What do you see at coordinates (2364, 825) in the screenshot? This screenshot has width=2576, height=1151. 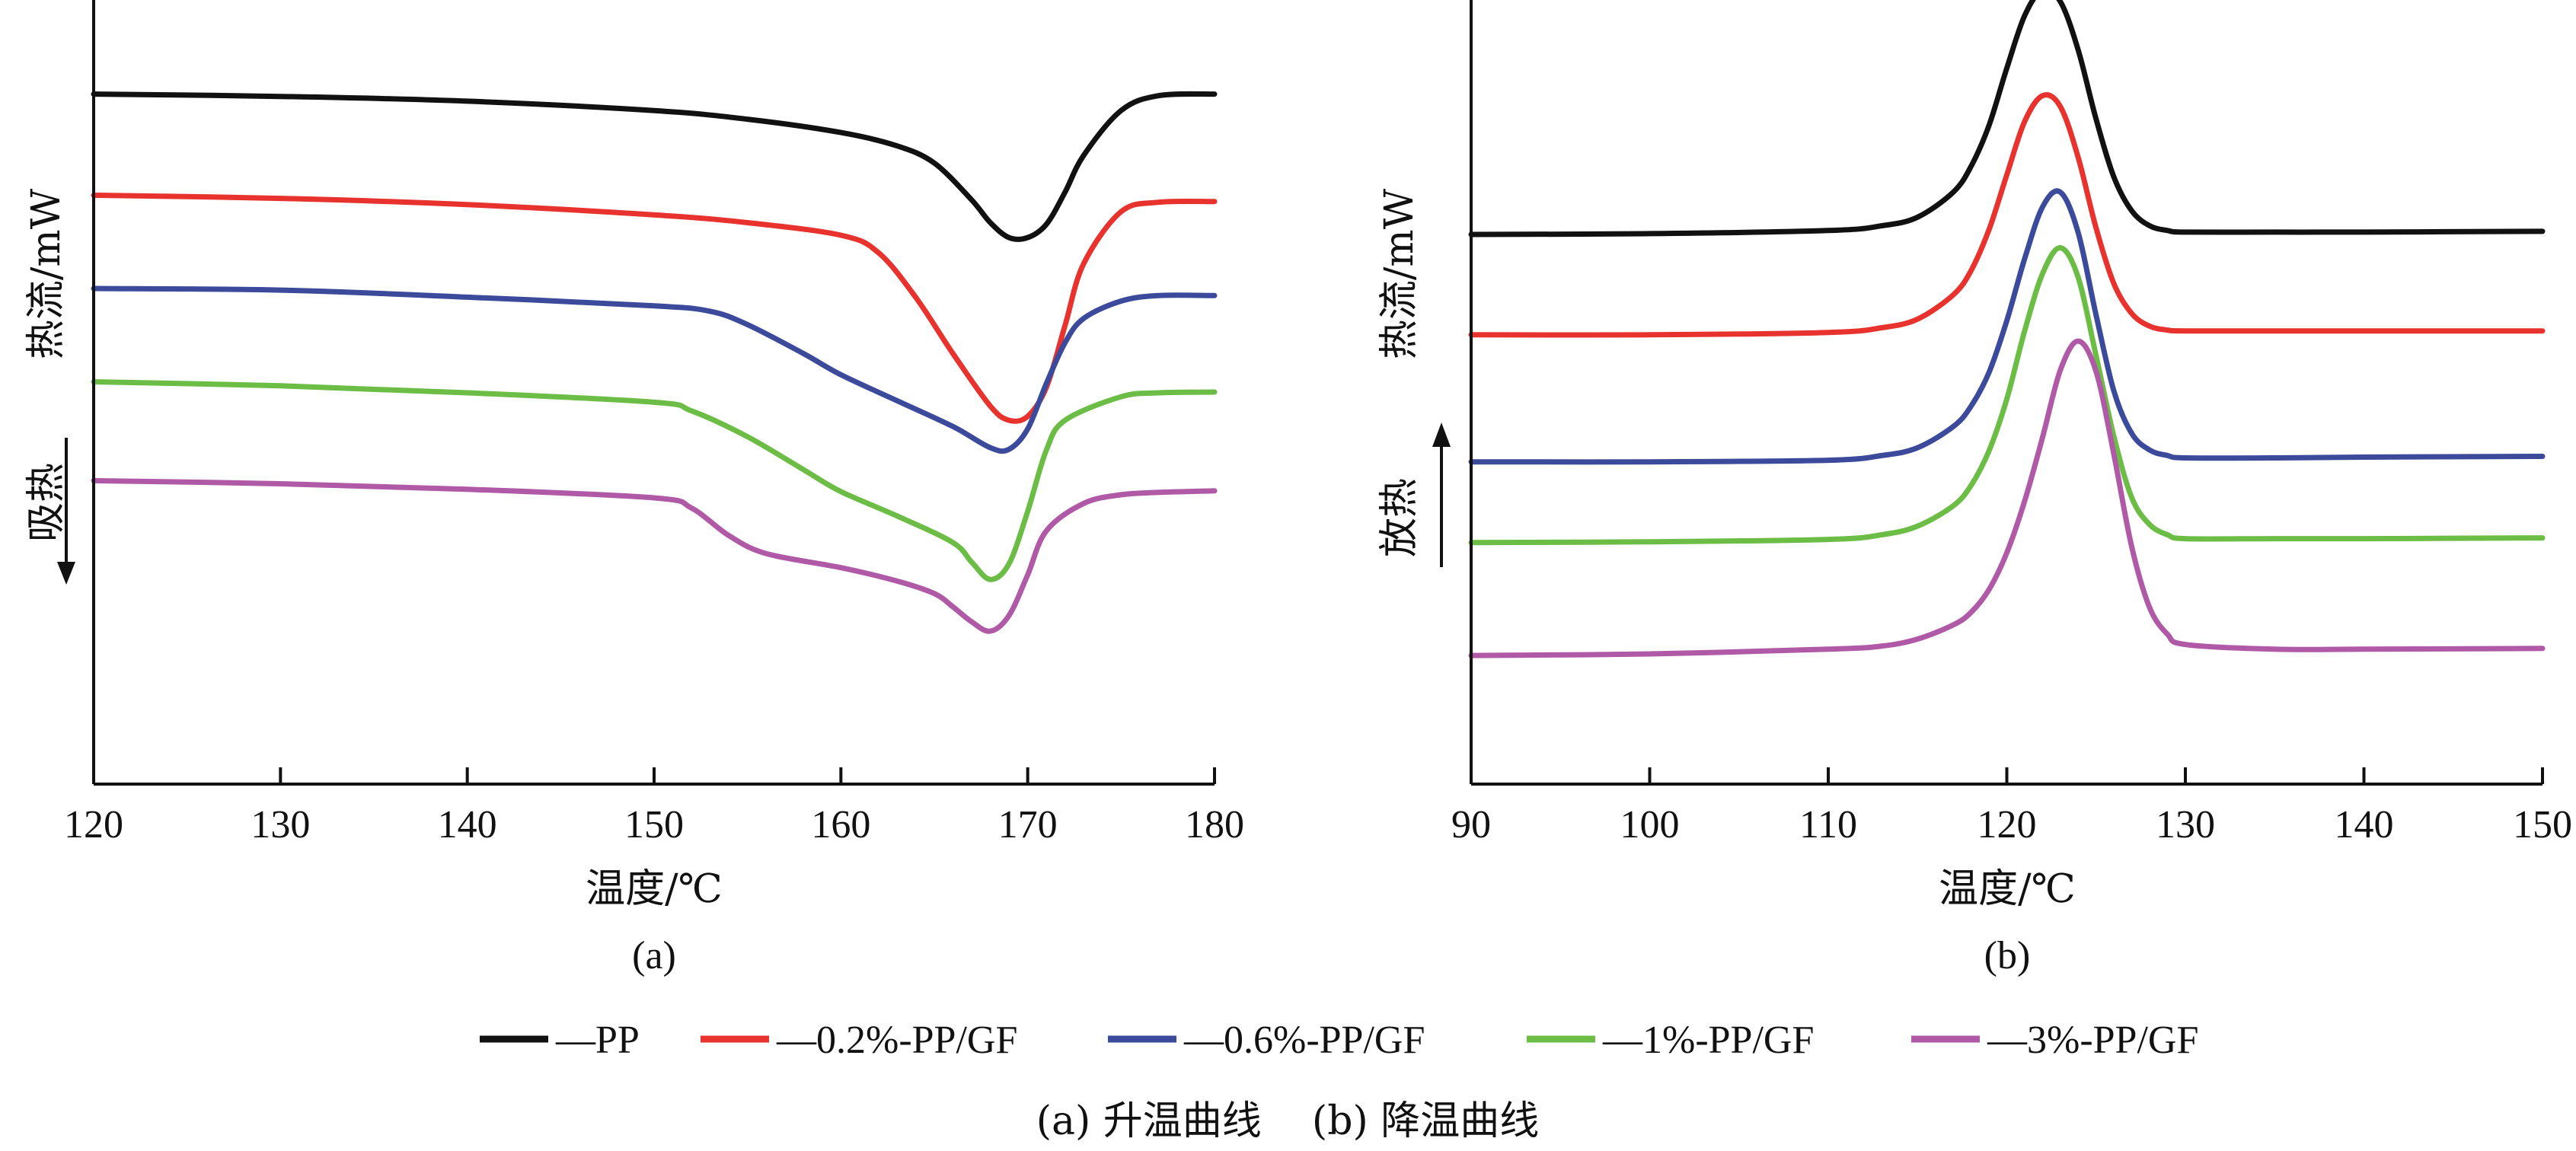 I see `panel-b-x-tick-label-5: 140` at bounding box center [2364, 825].